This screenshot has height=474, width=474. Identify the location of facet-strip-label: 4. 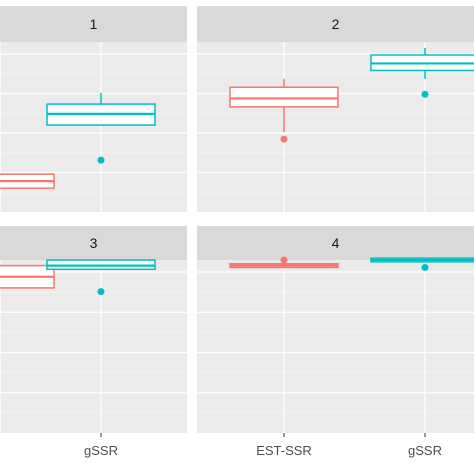
(336, 243).